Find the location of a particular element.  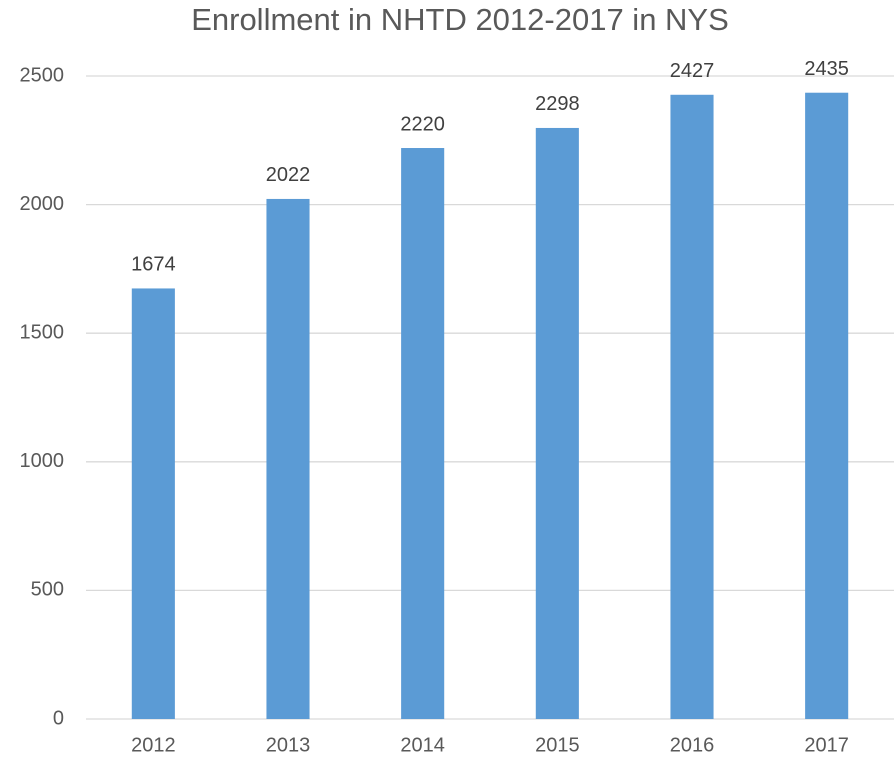

x-tick-label: 2015 is located at coordinates (557, 745).